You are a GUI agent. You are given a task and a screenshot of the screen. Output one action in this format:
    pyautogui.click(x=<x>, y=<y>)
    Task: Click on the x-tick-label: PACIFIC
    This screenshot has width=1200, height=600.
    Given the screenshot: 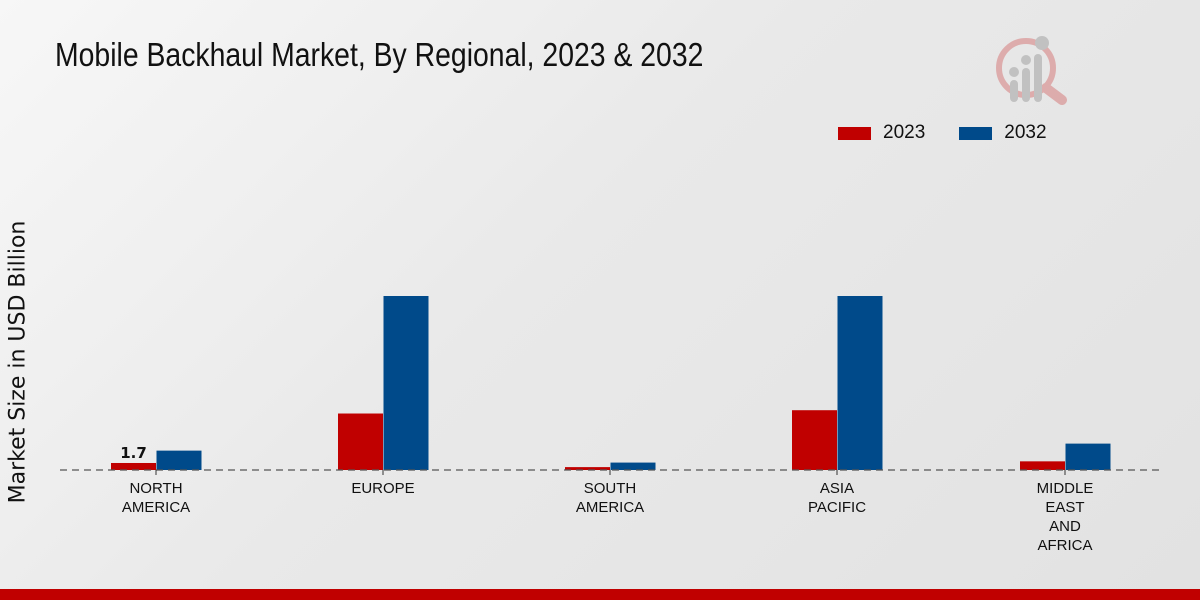 What is the action you would take?
    pyautogui.click(x=837, y=507)
    